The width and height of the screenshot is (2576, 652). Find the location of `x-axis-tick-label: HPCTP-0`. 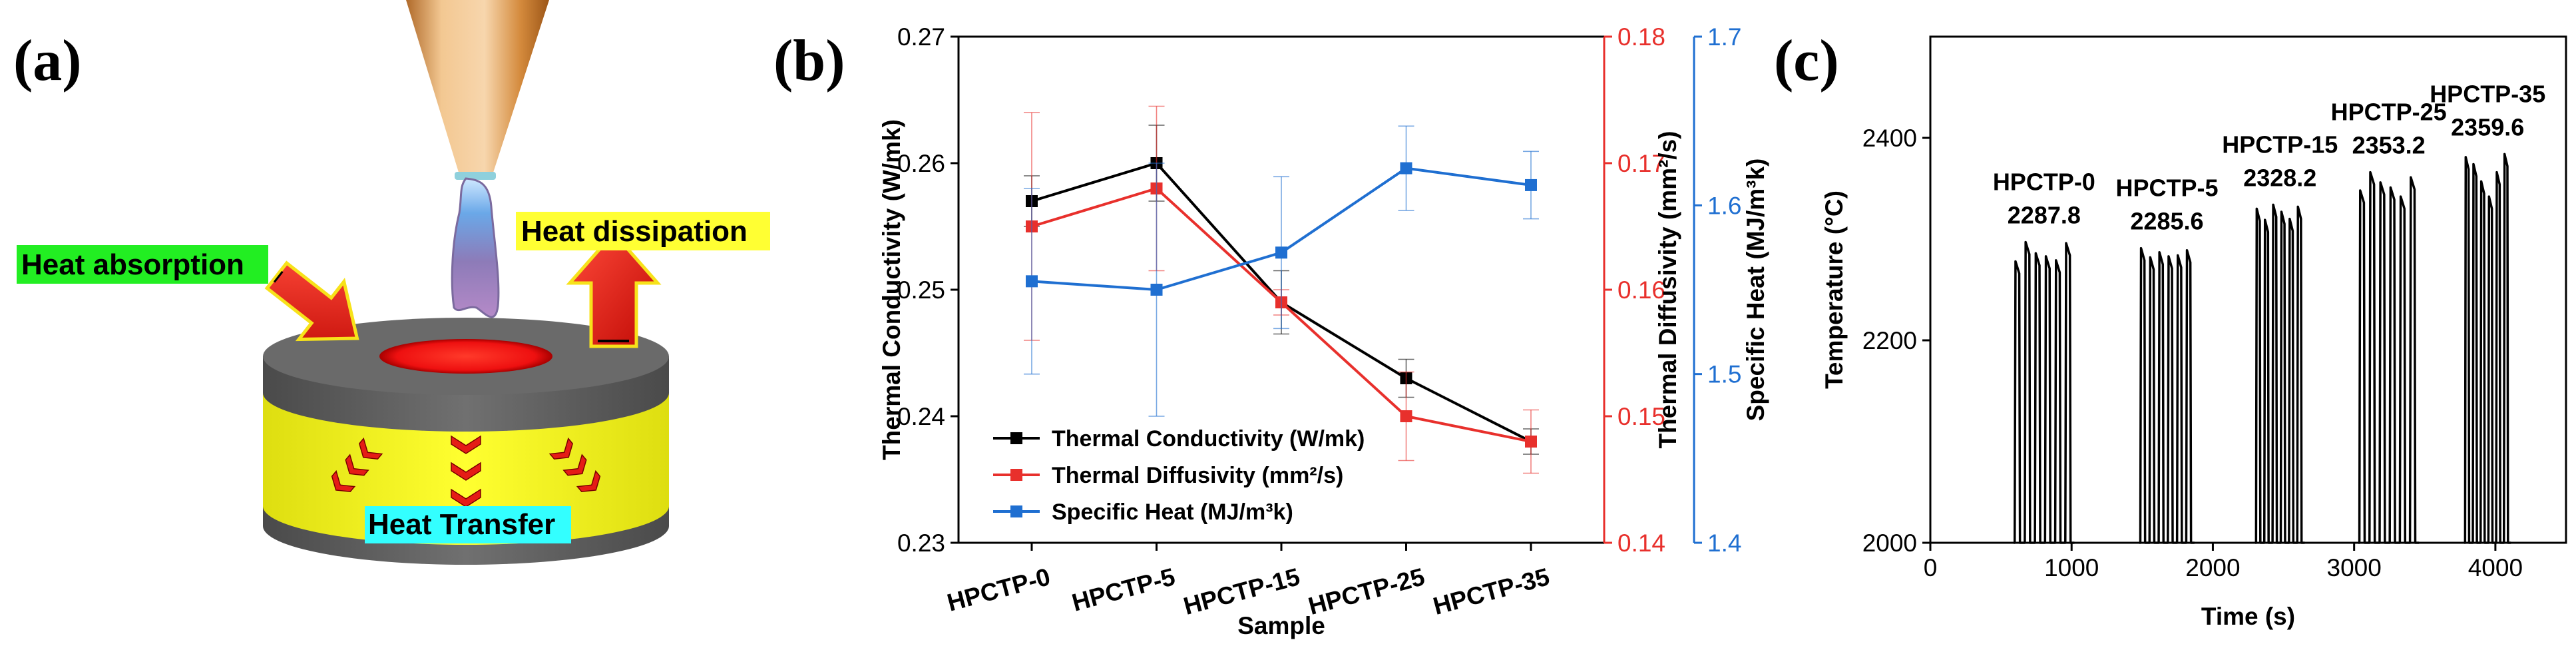

x-axis-tick-label: HPCTP-0 is located at coordinates (999, 590).